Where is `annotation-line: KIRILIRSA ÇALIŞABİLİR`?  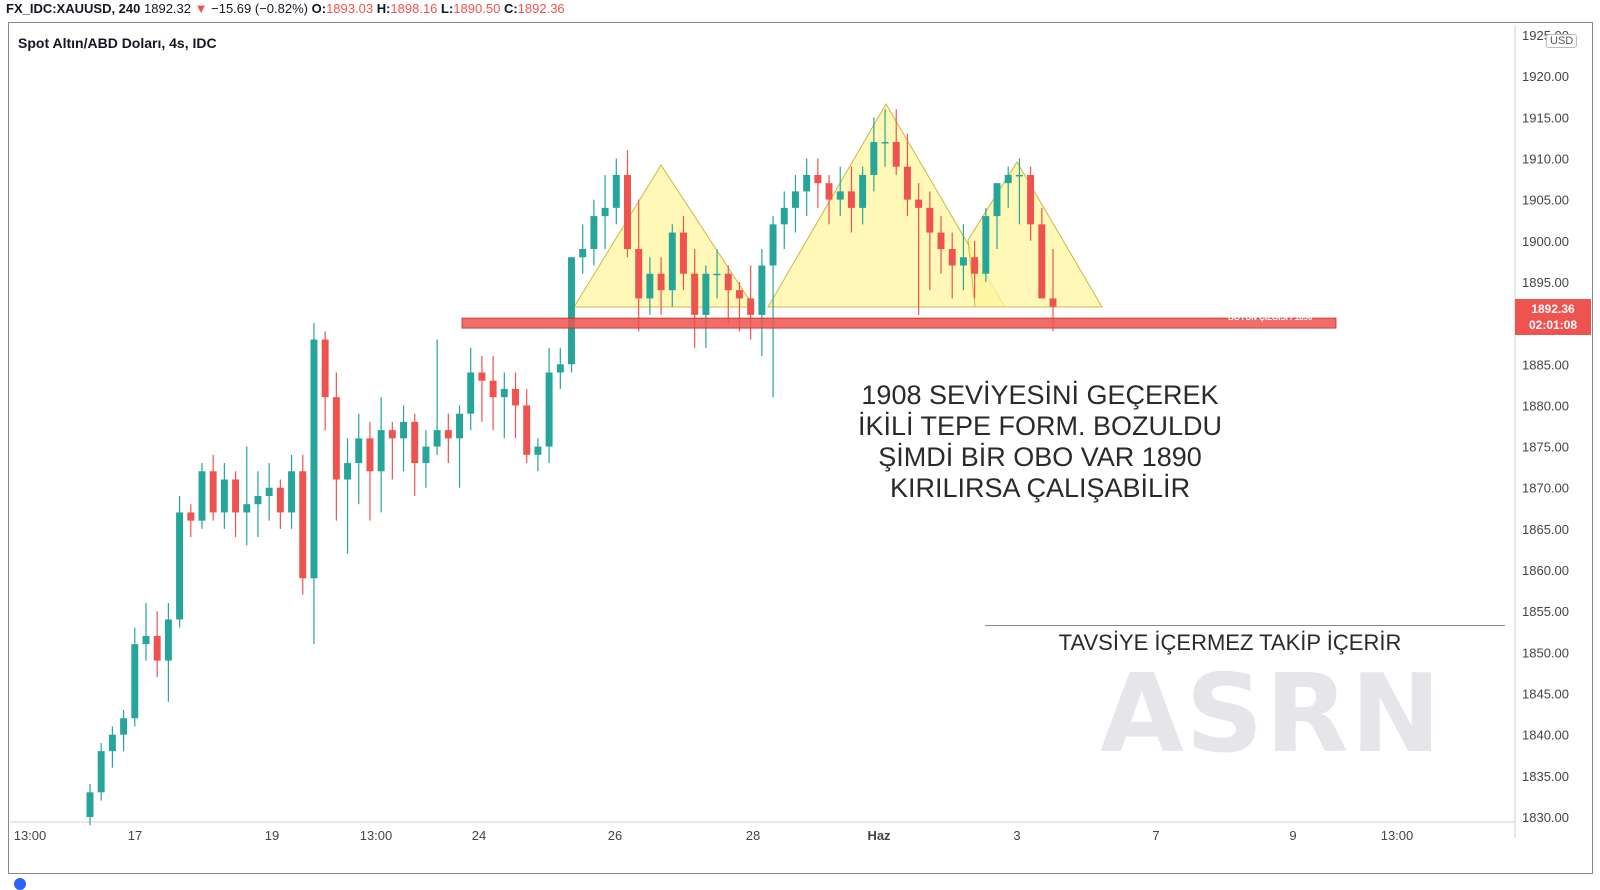
annotation-line: KIRILIRSA ÇALIŞABİLİR is located at coordinates (1040, 488).